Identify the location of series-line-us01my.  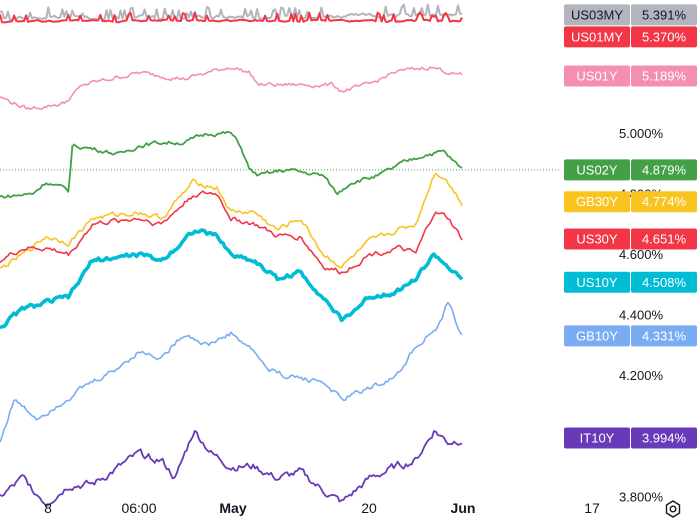
(231, 17).